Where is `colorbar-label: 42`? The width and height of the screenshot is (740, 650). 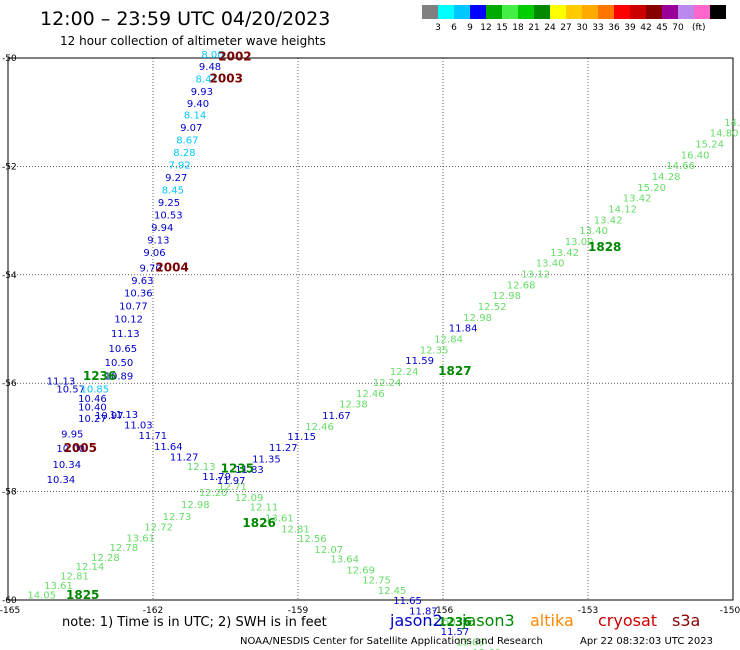
colorbar-label: 42 is located at coordinates (645, 28).